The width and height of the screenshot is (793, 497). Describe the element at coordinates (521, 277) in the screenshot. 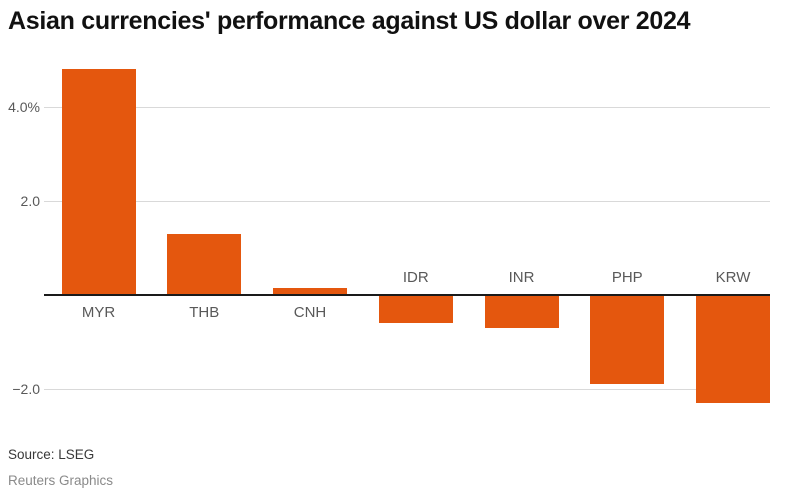

I see `category-label-INR: INR` at that location.